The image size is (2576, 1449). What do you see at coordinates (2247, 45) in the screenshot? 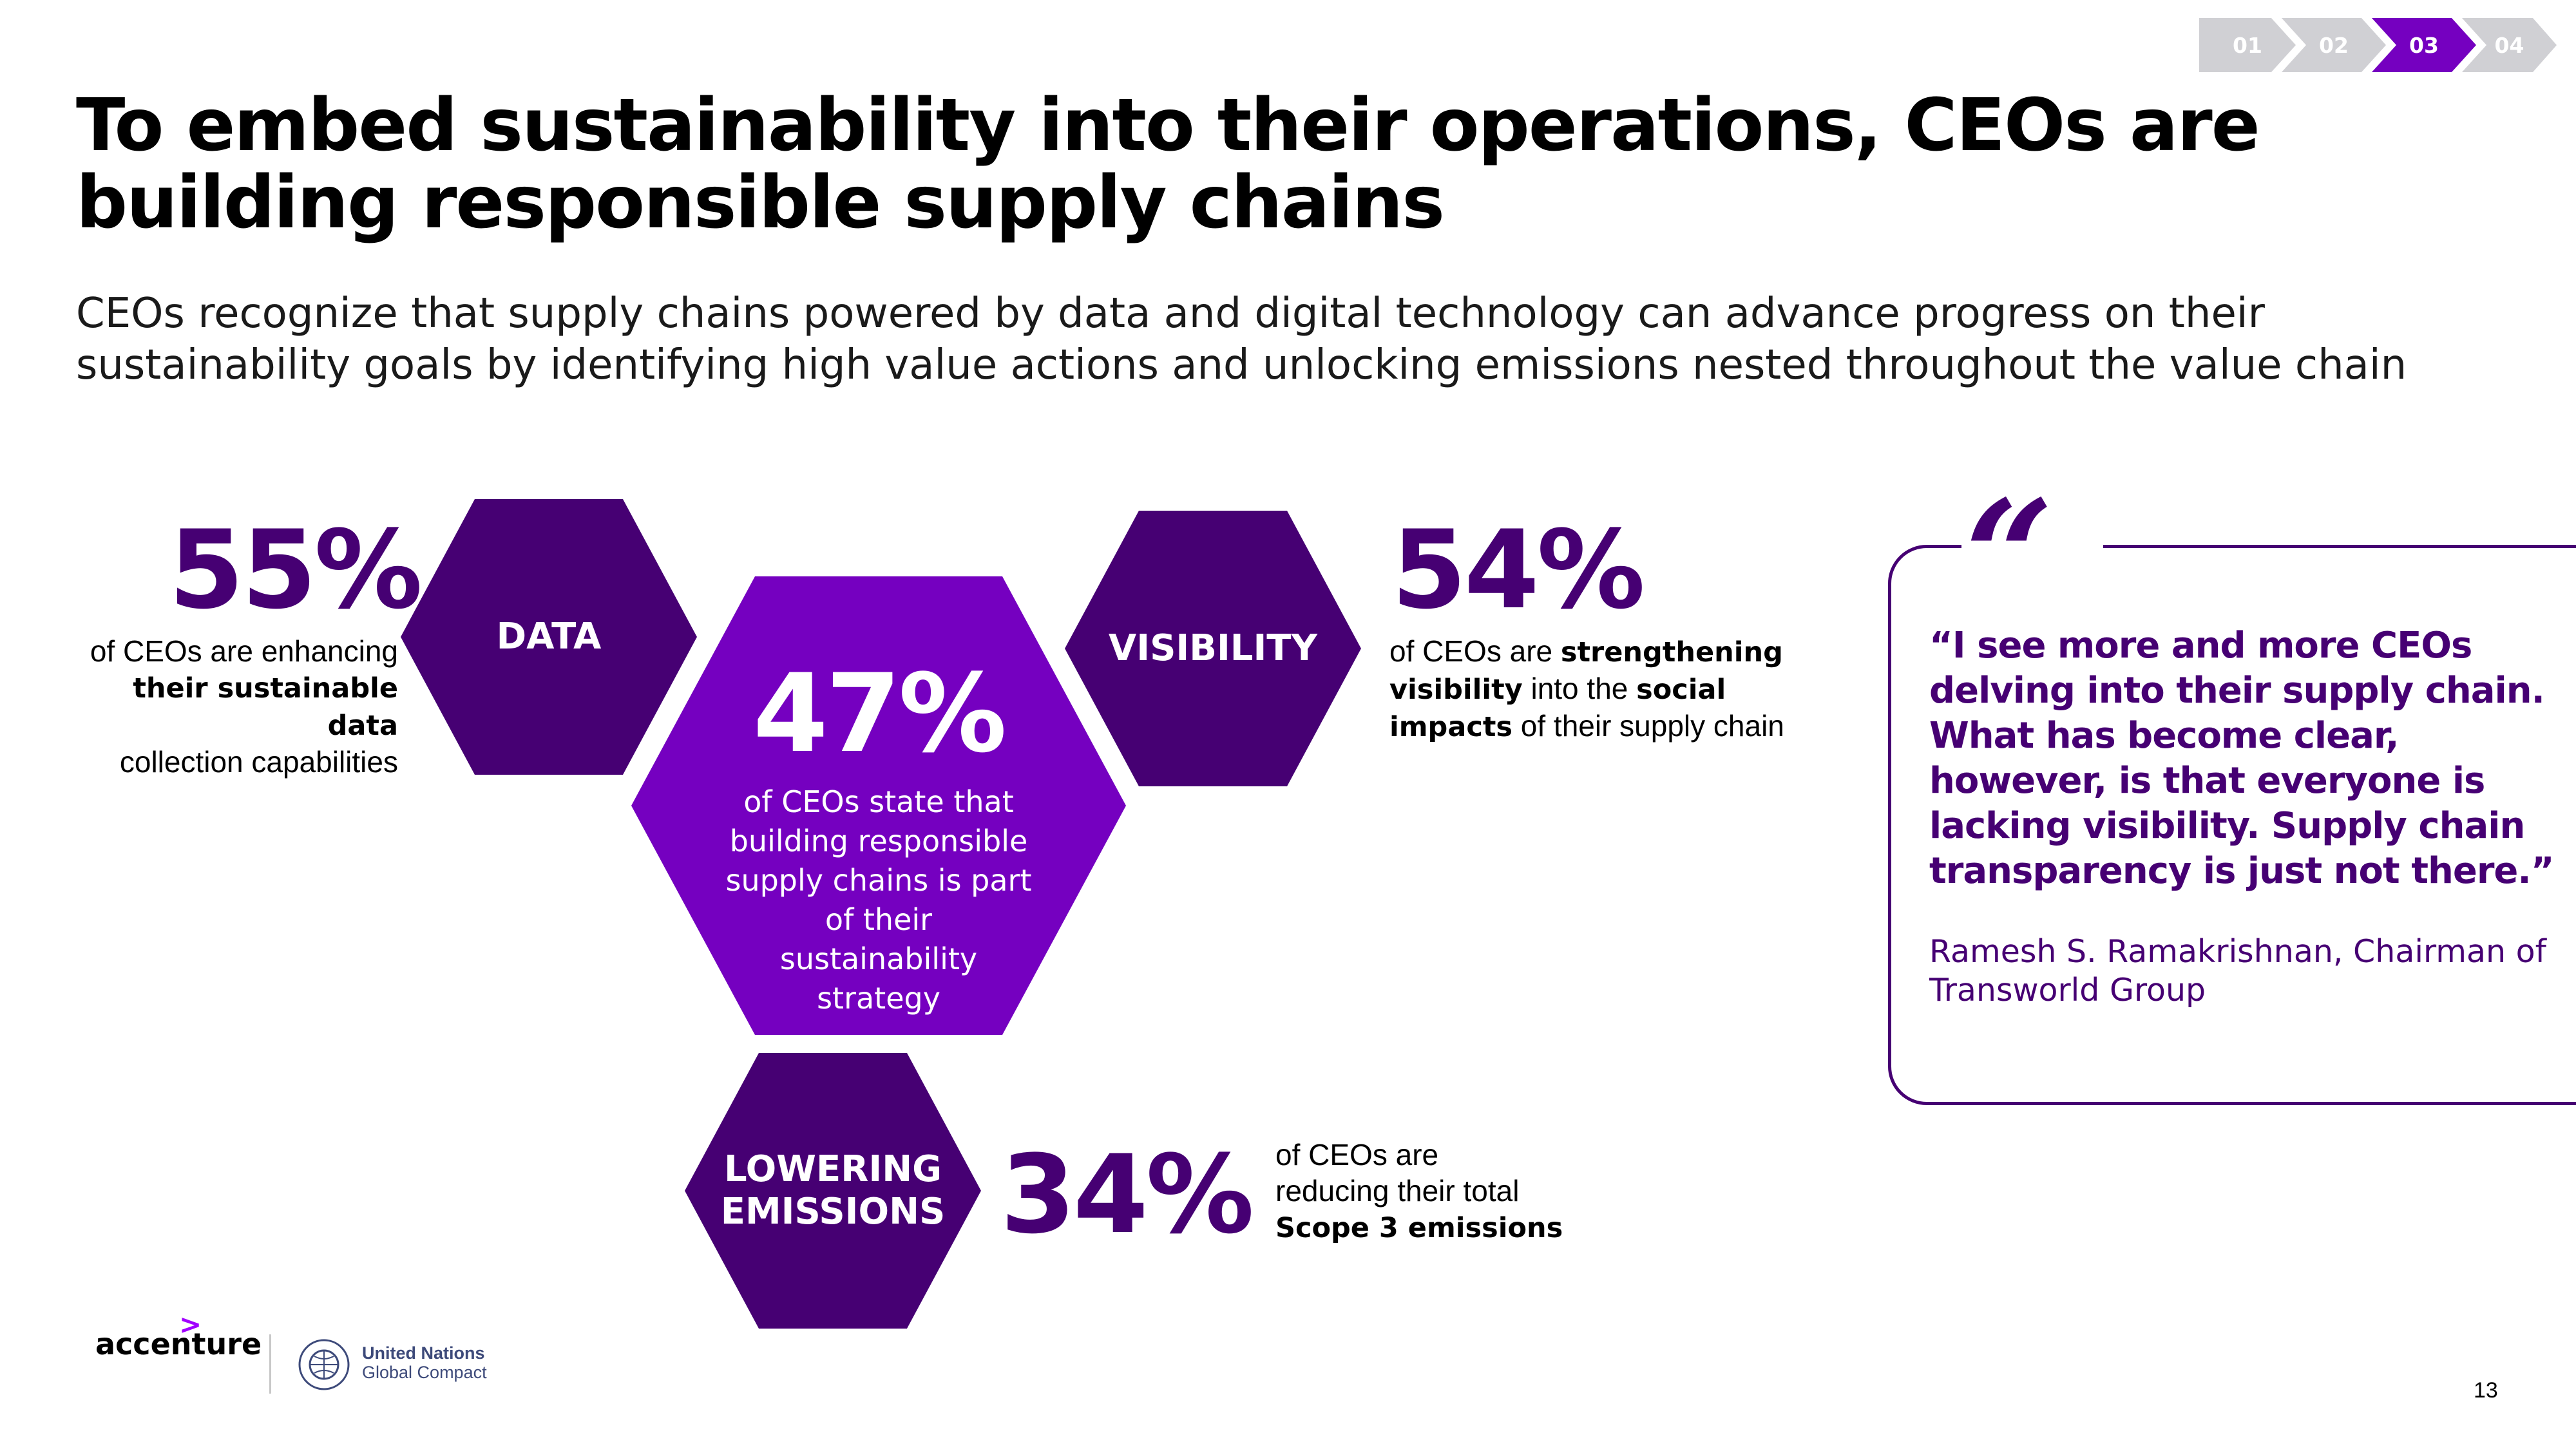
I see `step-01: 01` at bounding box center [2247, 45].